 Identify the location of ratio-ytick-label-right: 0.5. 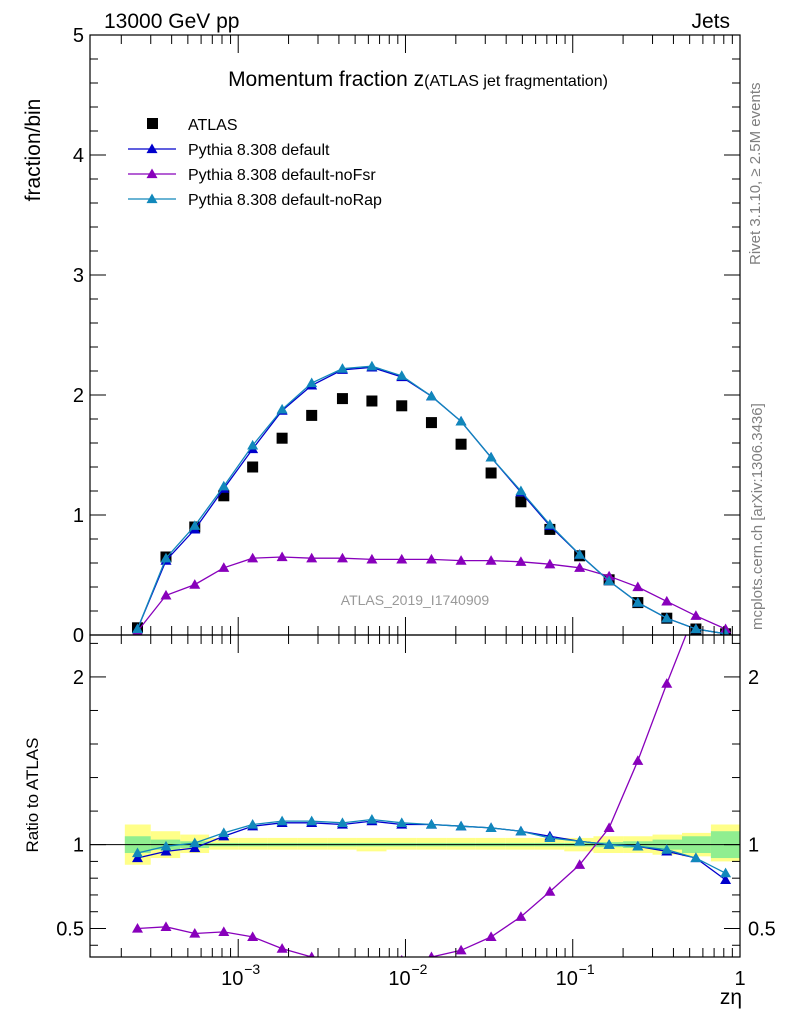
(762, 929).